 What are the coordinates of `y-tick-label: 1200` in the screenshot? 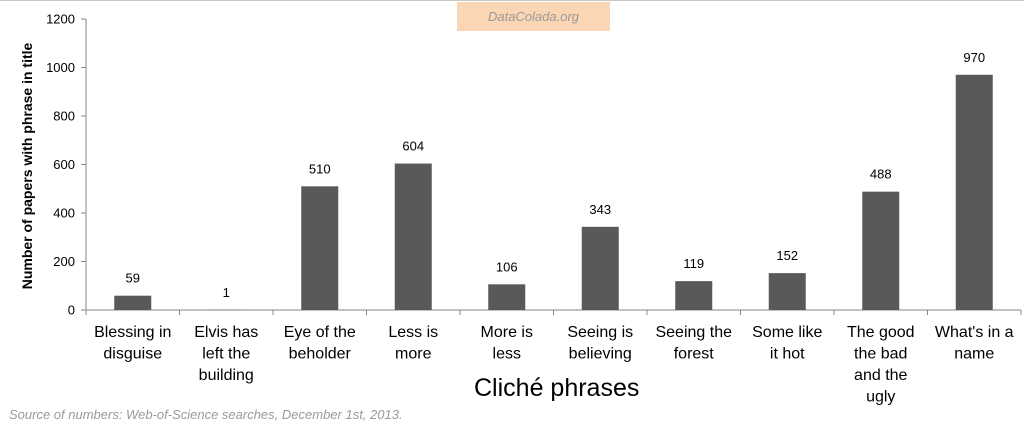 It's located at (60, 19).